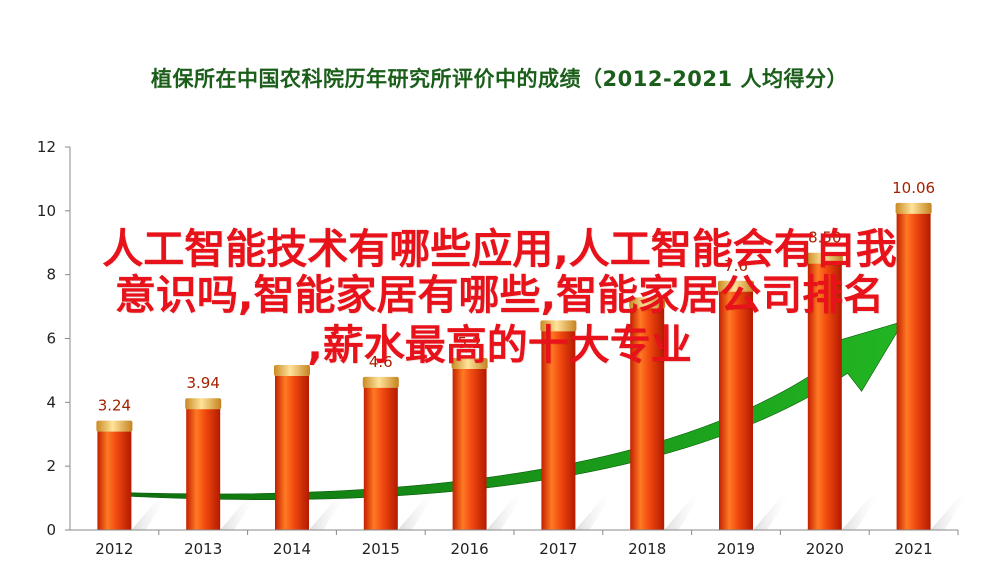  I want to click on bar-2020, so click(824, 394).